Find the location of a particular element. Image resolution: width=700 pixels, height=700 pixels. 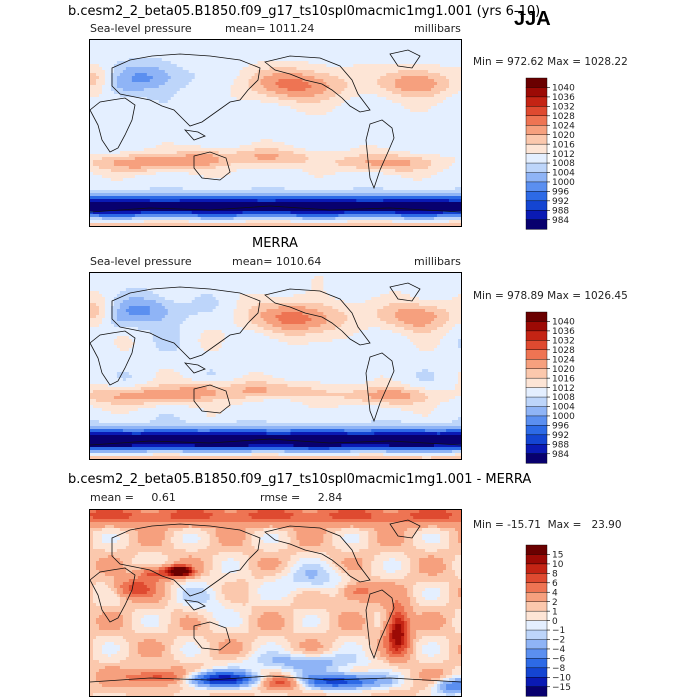

panel-model-mean: mean= 1011.24 is located at coordinates (270, 28).